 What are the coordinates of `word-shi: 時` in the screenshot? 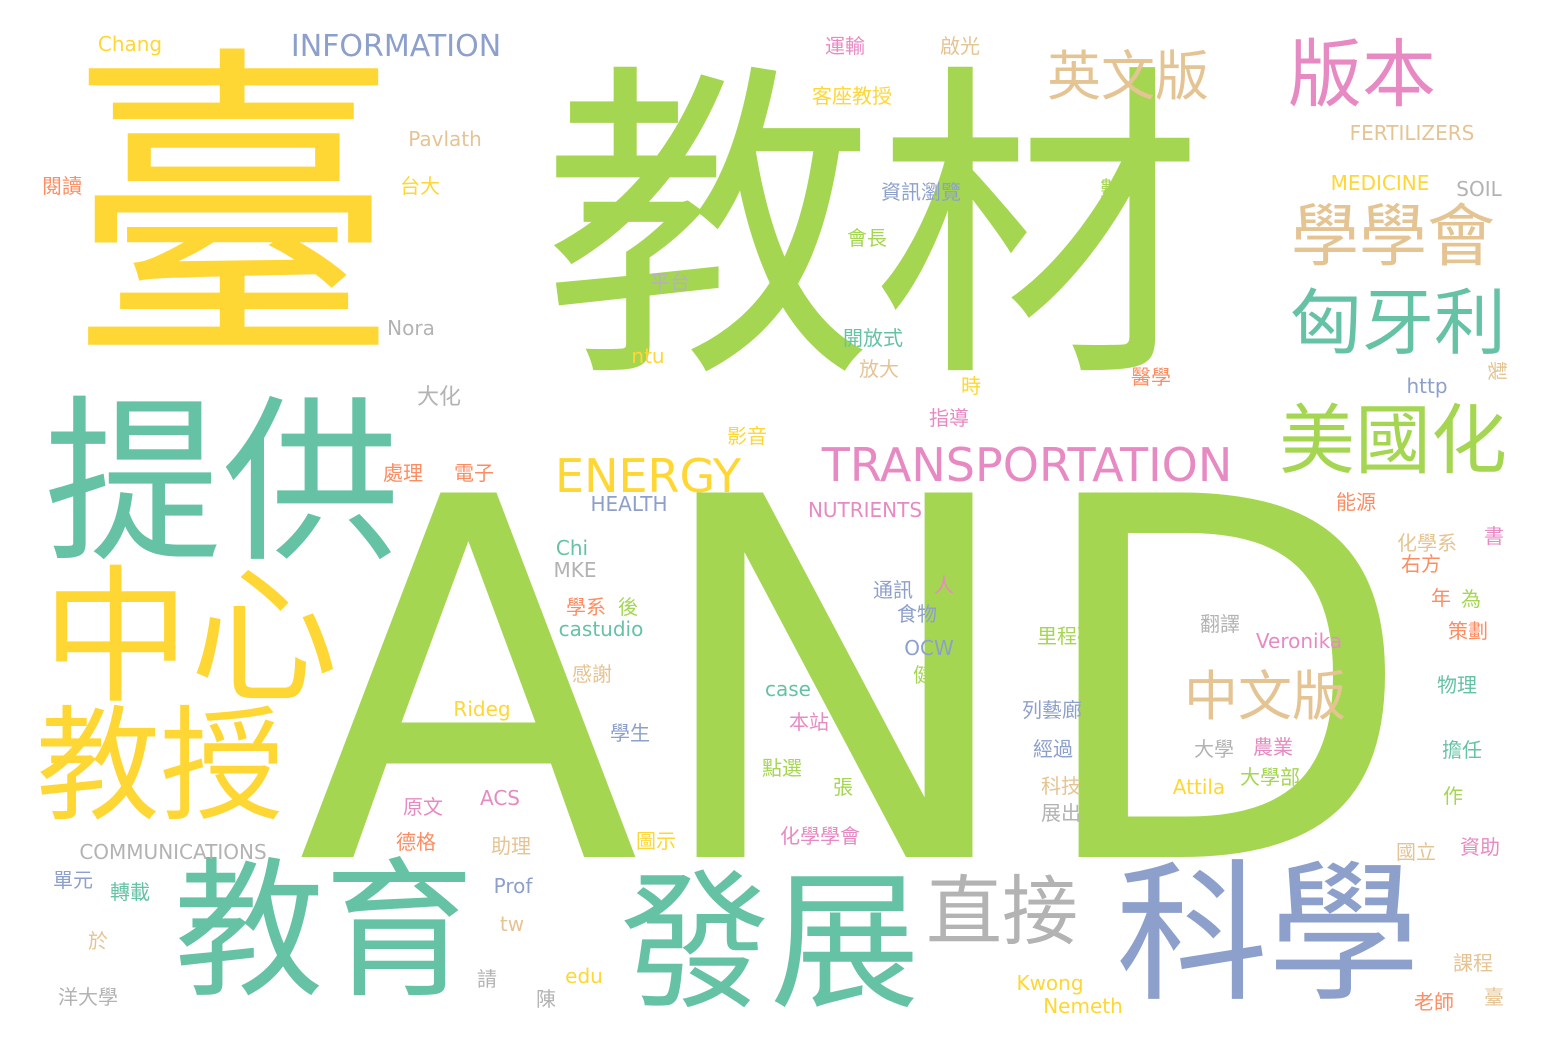 It's located at (971, 386).